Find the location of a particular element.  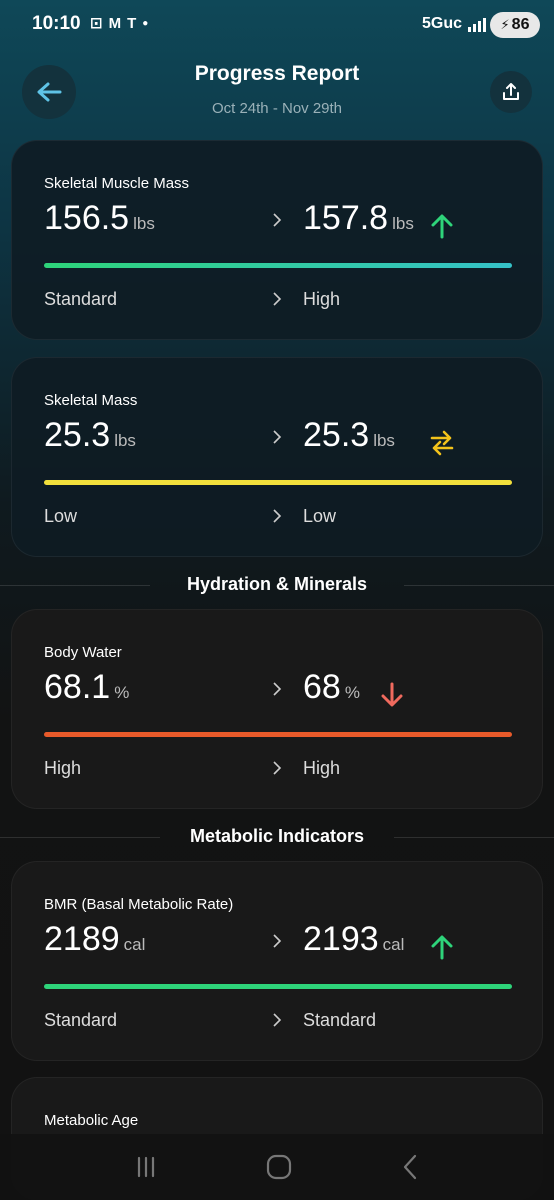

current-value: 2193 cal is located at coordinates (353, 942).